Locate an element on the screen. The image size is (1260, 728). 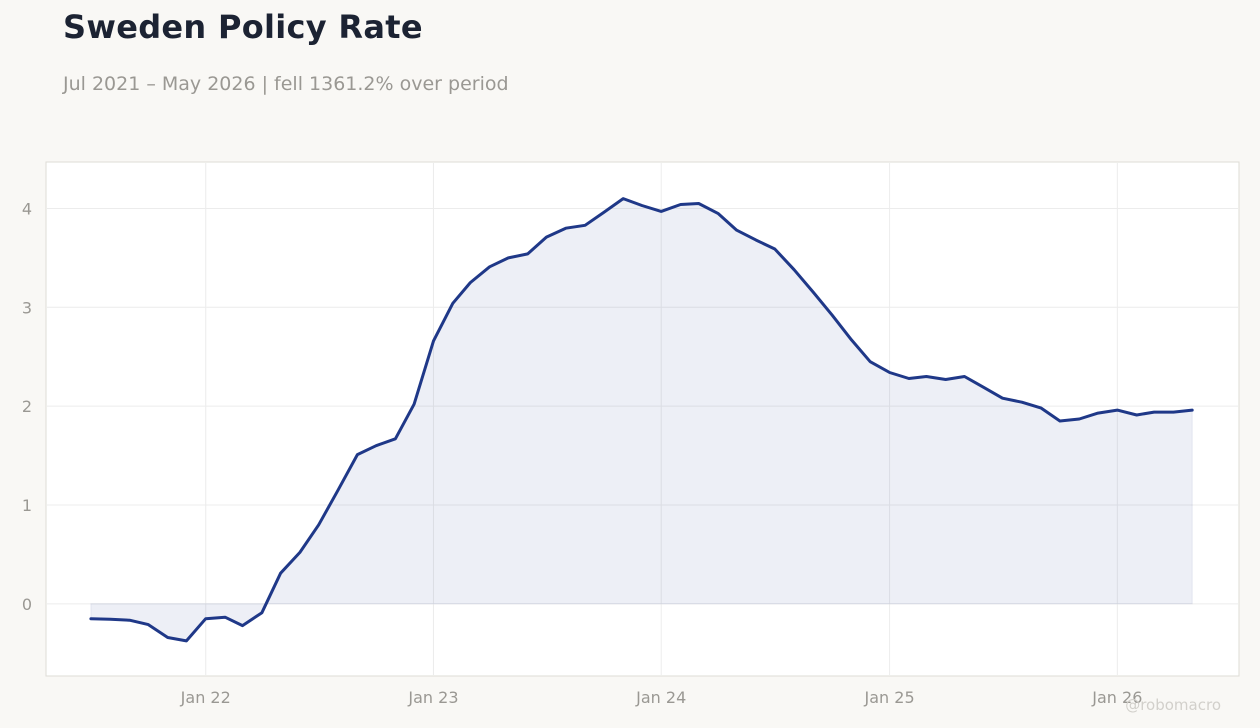
x-tick-label: Jan 22 is located at coordinates (205, 697).